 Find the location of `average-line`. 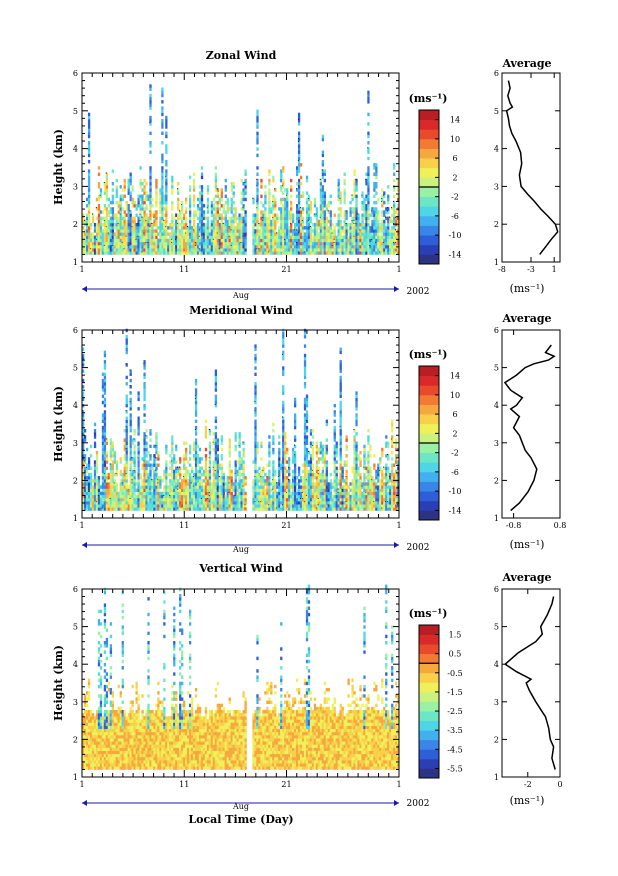

average-line is located at coordinates (529, 428).